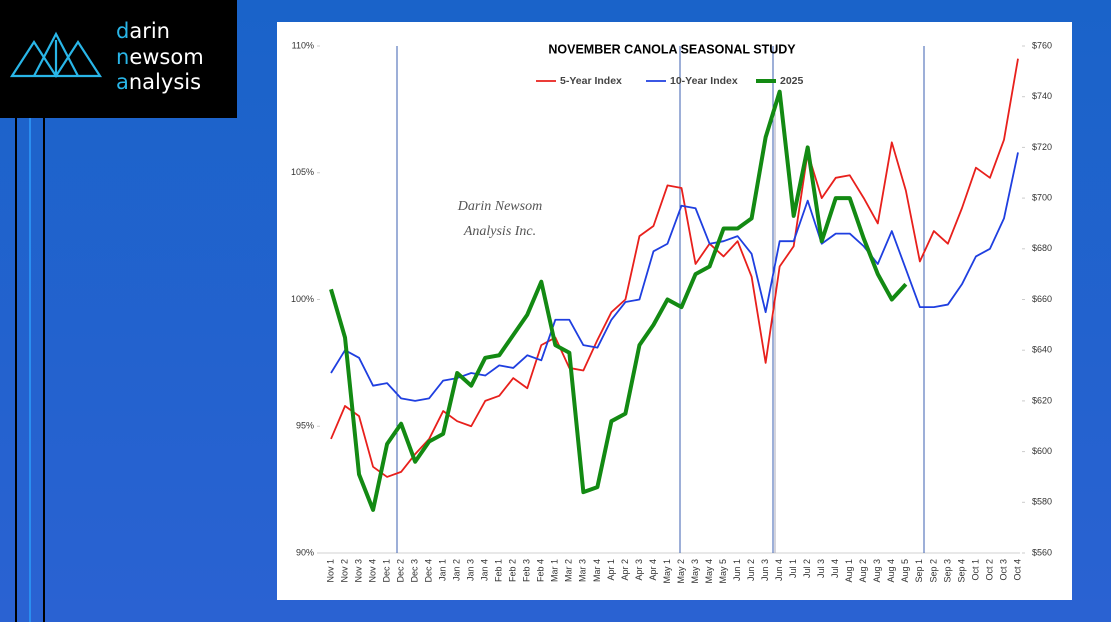 Image resolution: width=1111 pixels, height=622 pixels. Describe the element at coordinates (1042, 350) in the screenshot. I see `y2-tick-label: $640` at that location.